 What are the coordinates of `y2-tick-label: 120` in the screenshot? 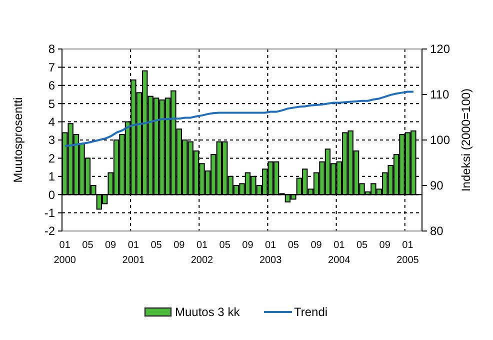 It's located at (440, 49).